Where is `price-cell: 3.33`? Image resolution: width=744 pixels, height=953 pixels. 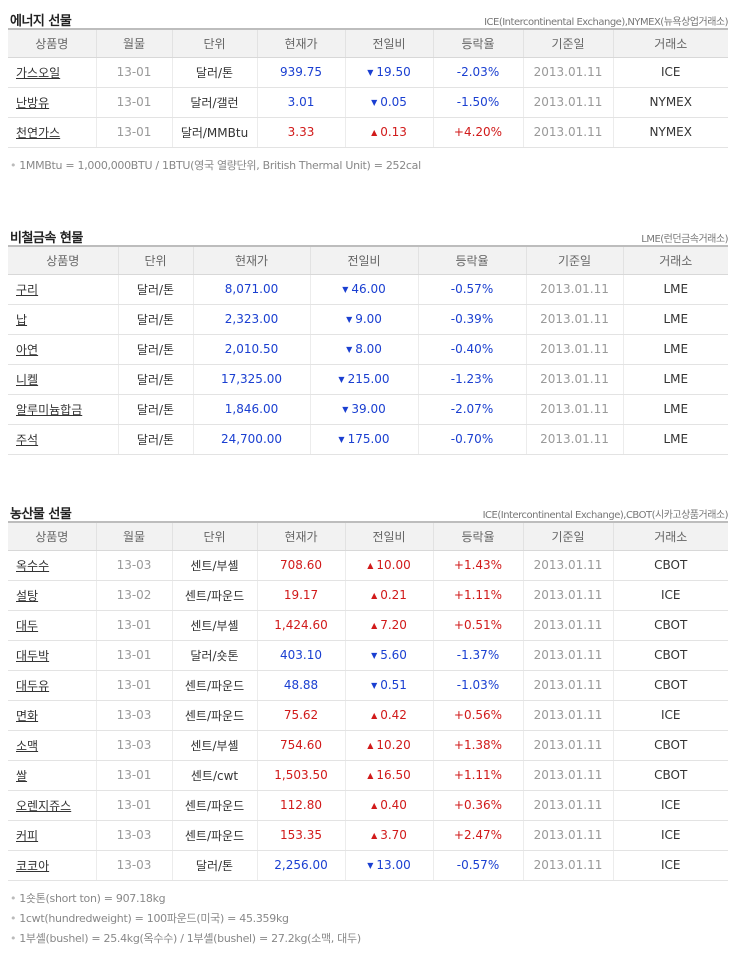
price-cell: 3.33 is located at coordinates (300, 132).